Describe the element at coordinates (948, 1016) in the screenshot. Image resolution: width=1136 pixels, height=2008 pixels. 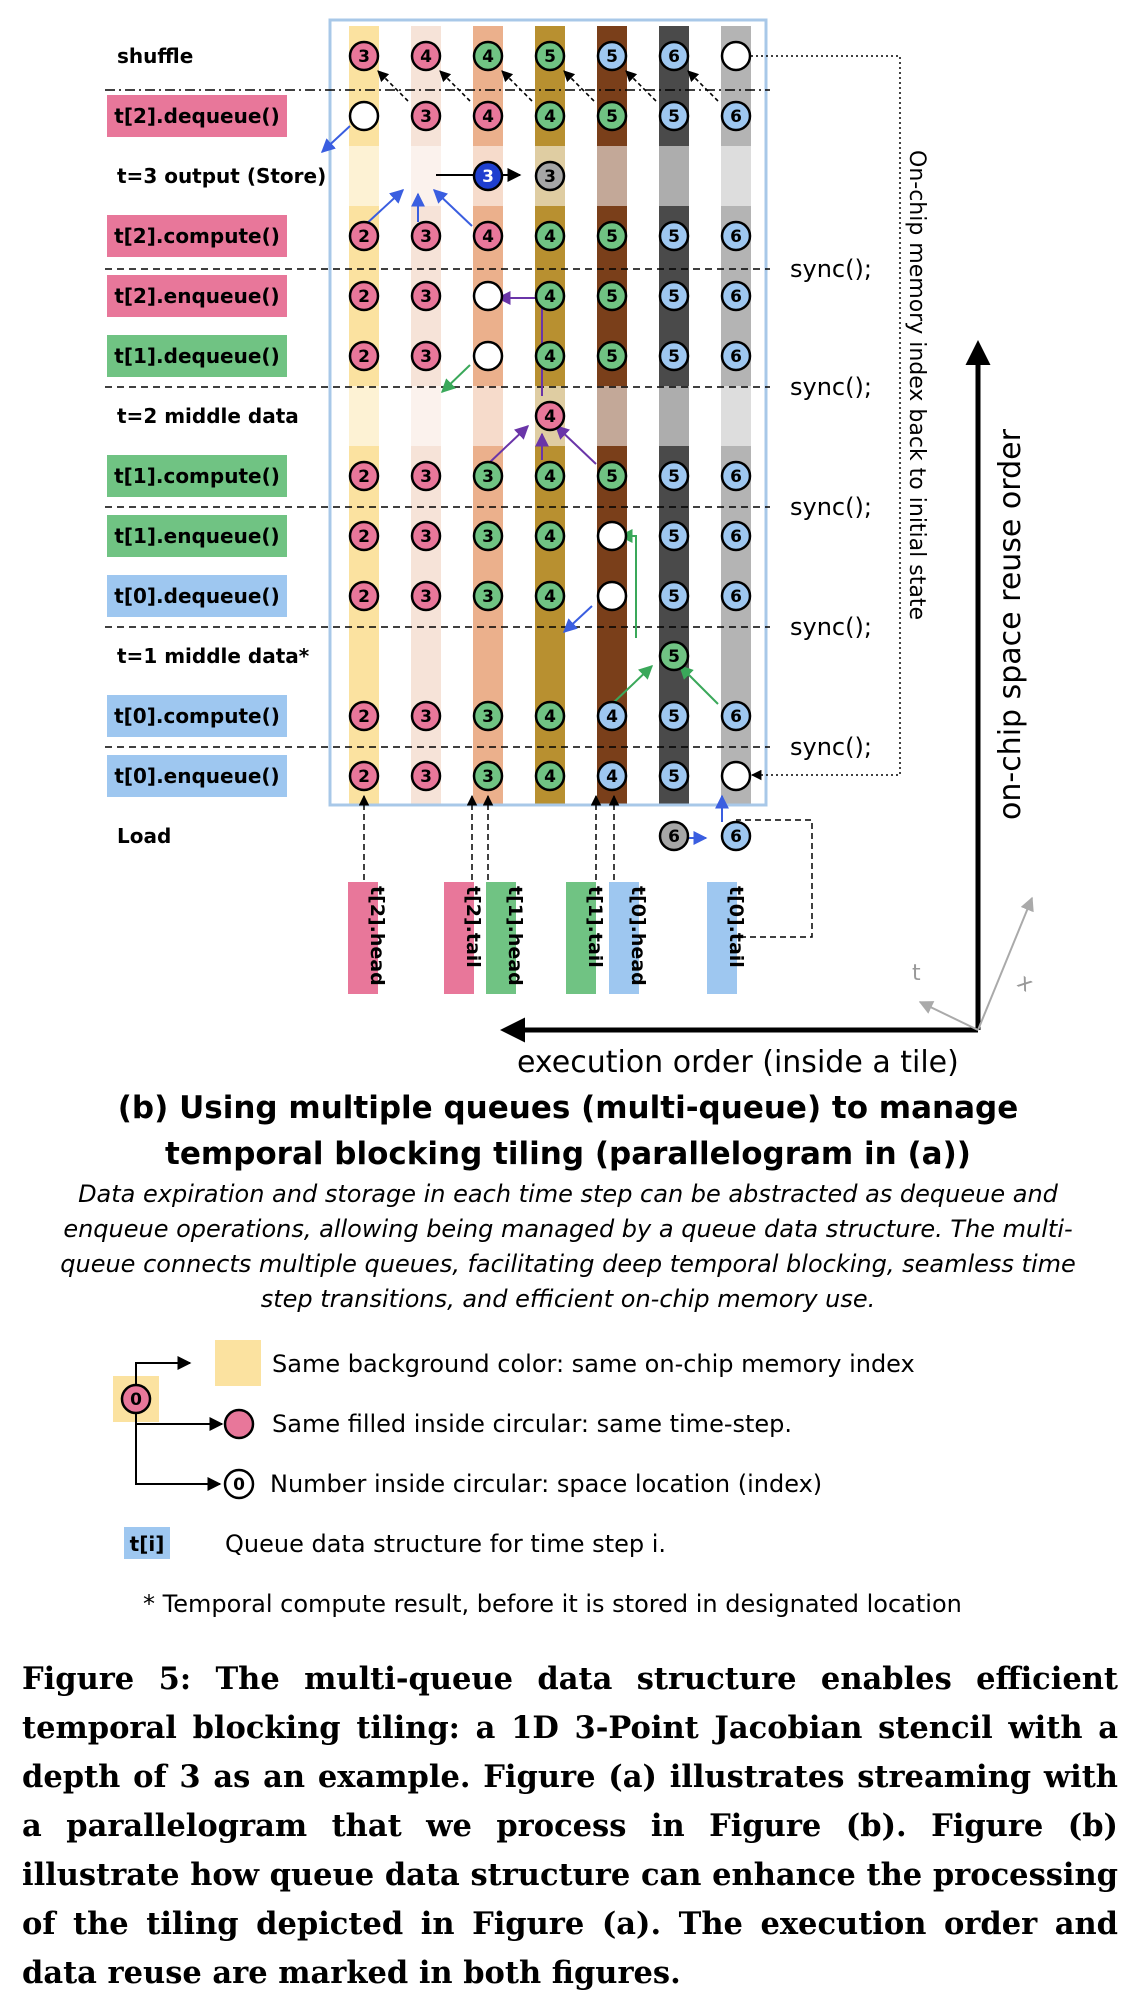
I see `t-axis` at that location.